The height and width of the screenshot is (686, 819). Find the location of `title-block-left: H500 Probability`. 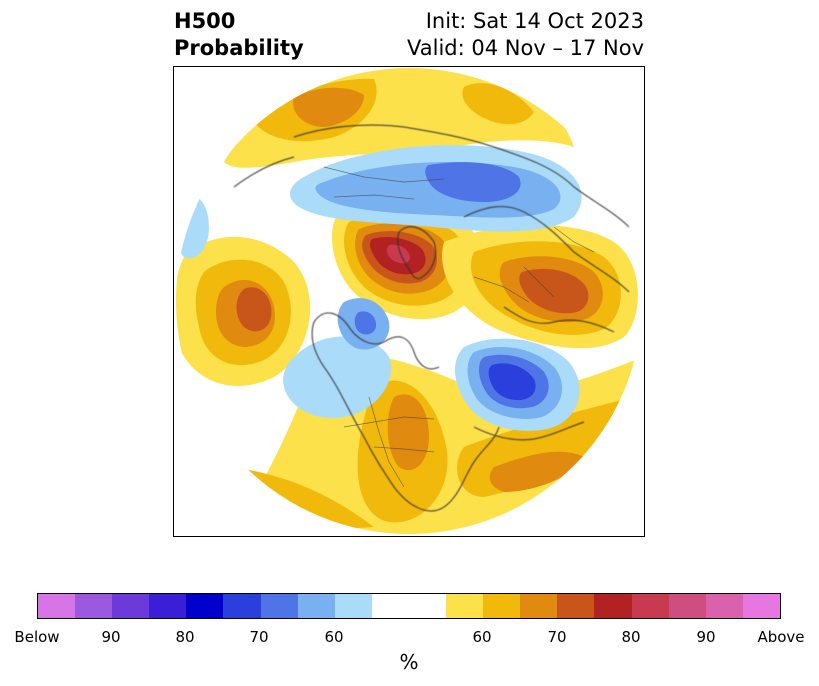

title-block-left: H500 Probability is located at coordinates (239, 35).